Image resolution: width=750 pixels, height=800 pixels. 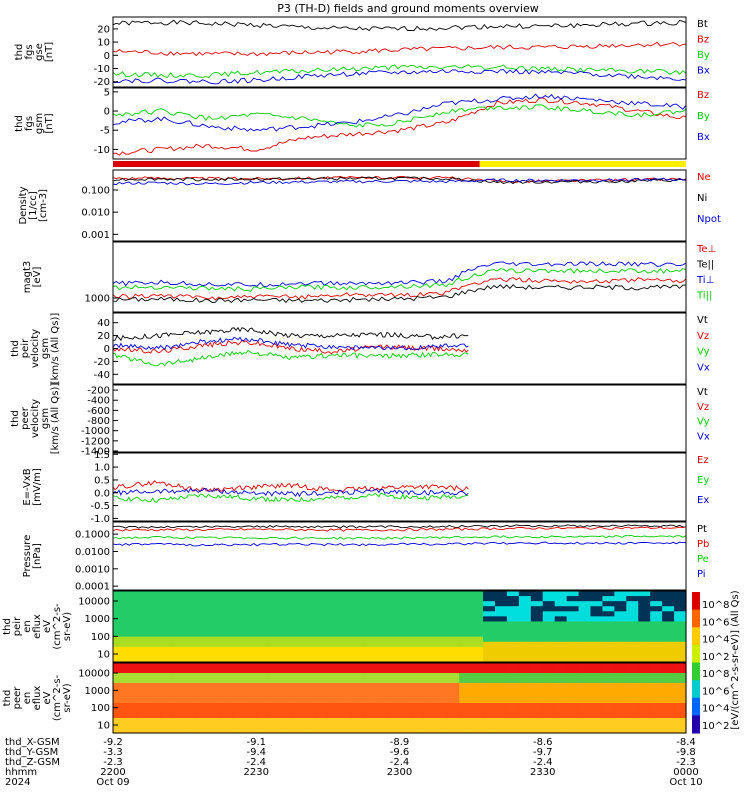 What do you see at coordinates (399, 348) in the screenshot?
I see `panel-frame` at bounding box center [399, 348].